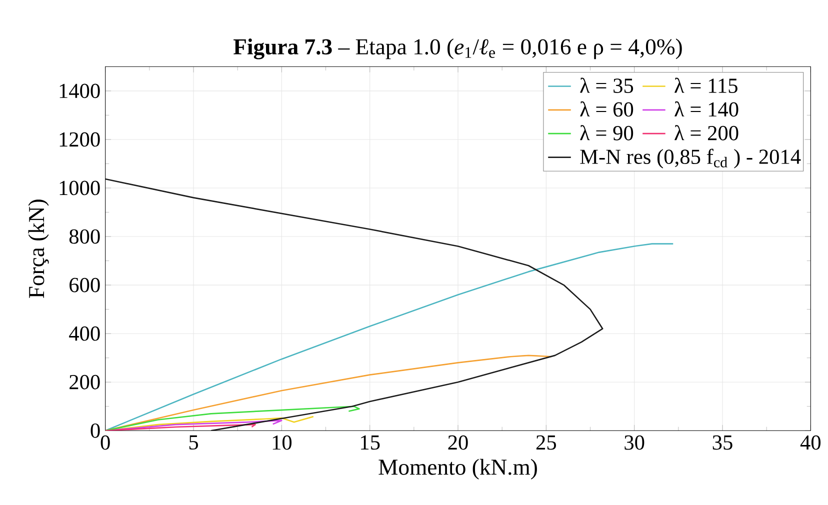 This screenshot has height=505, width=828. I want to click on legend-label: λ = 35, so click(607, 85).